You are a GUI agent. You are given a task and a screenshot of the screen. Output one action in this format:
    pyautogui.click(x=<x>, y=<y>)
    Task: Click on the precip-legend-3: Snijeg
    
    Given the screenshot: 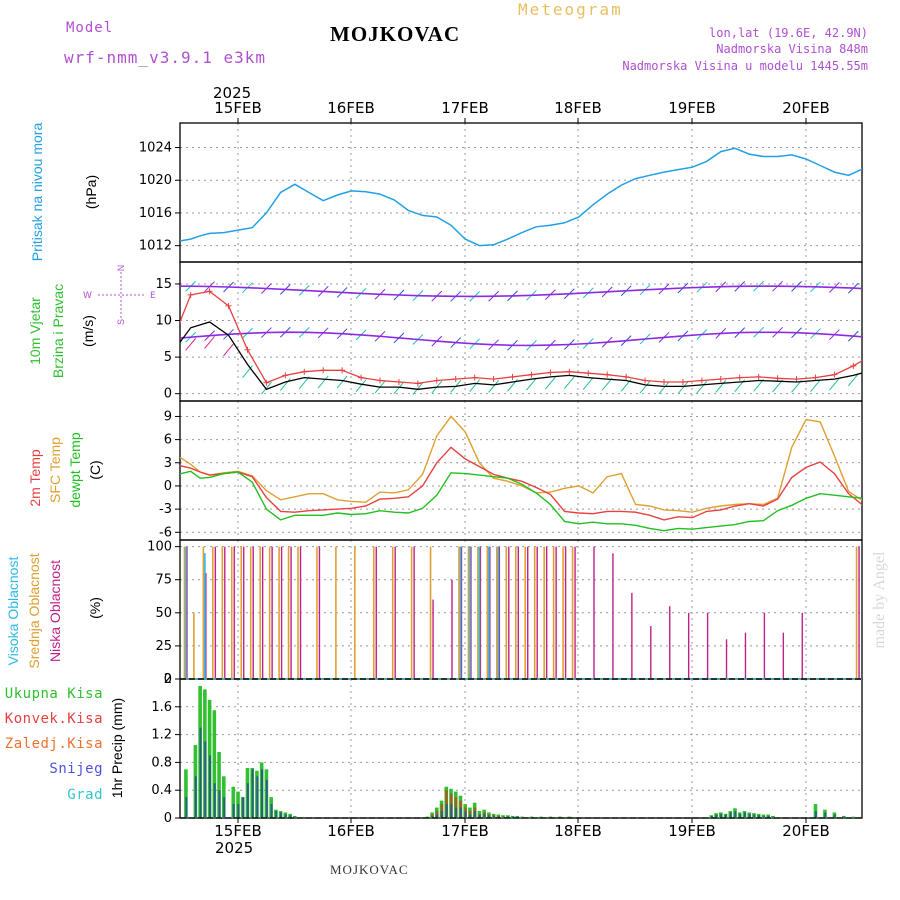 What is the action you would take?
    pyautogui.click(x=76, y=769)
    